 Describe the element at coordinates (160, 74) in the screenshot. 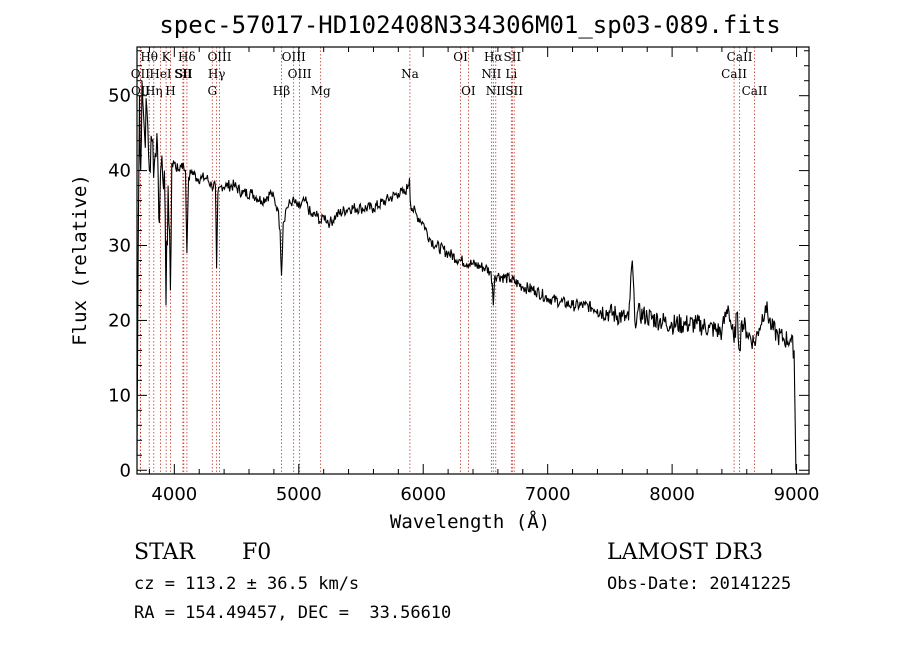

I see `spectral-line-label: HeI` at that location.